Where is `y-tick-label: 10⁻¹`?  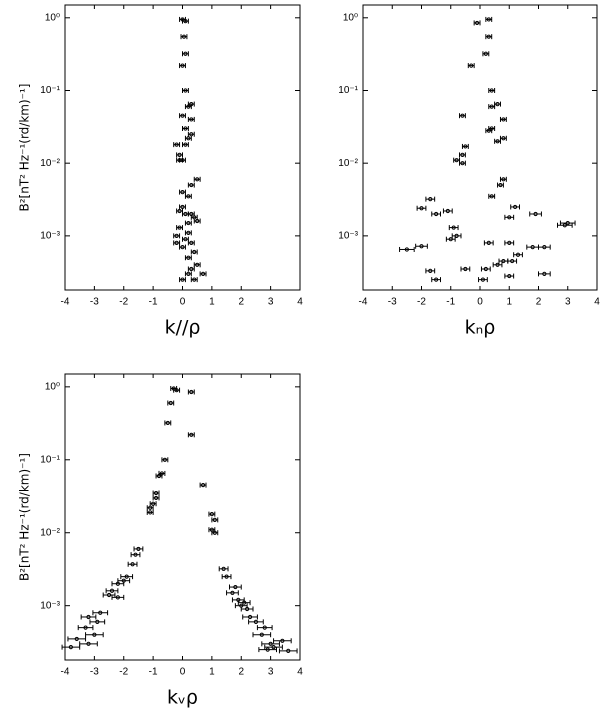 y-tick-label: 10⁻¹ is located at coordinates (50, 459).